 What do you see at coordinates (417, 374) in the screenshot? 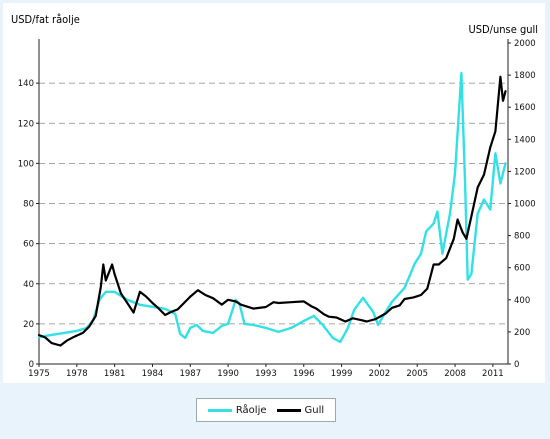
I see `x-tick-label: 2005` at bounding box center [417, 374].